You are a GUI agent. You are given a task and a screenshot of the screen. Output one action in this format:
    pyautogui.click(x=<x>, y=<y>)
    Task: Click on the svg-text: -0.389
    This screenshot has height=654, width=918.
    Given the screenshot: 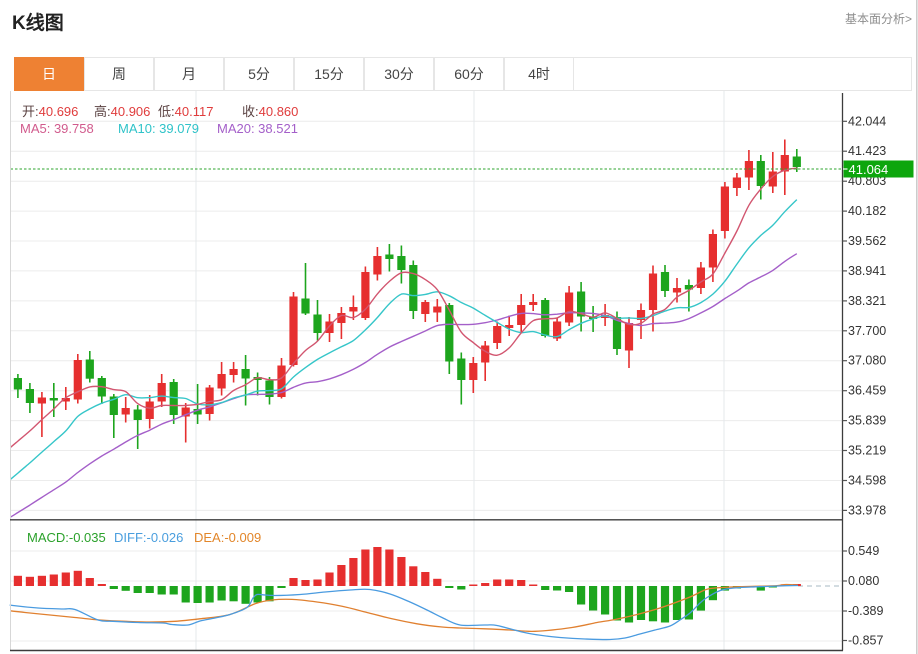 What is the action you would take?
    pyautogui.click(x=865, y=611)
    